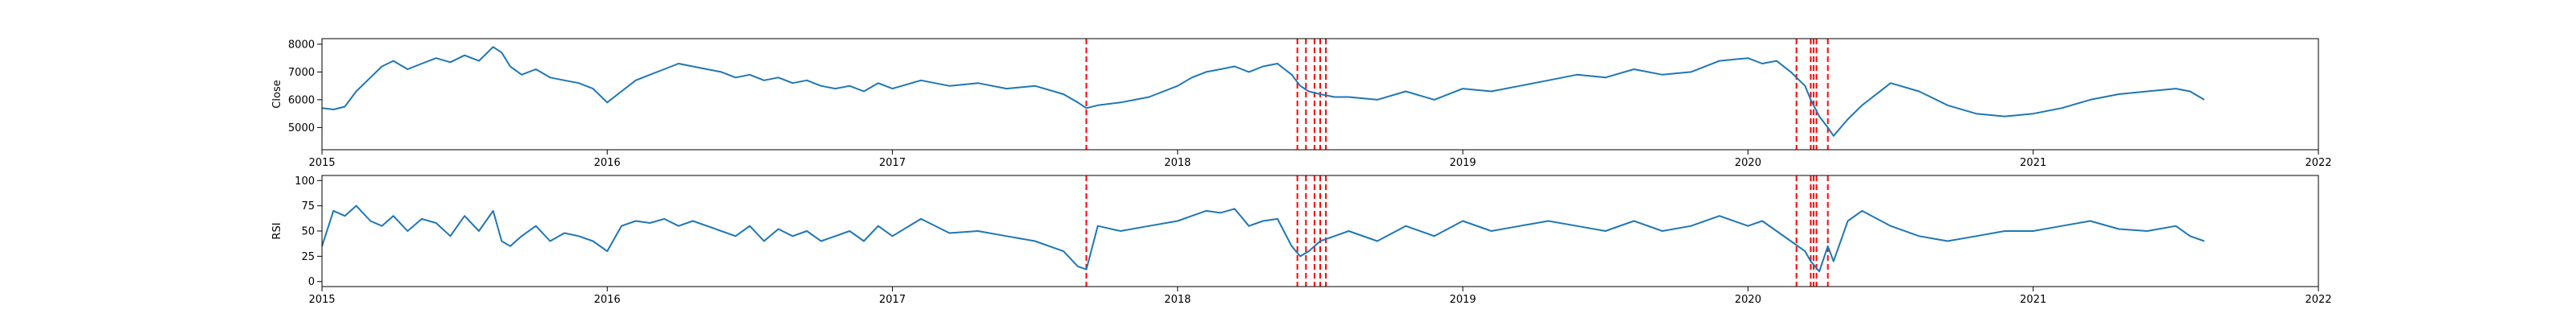 The height and width of the screenshot is (322, 2576). What do you see at coordinates (301, 128) in the screenshot?
I see `close-y-tick-label-0: 5000` at bounding box center [301, 128].